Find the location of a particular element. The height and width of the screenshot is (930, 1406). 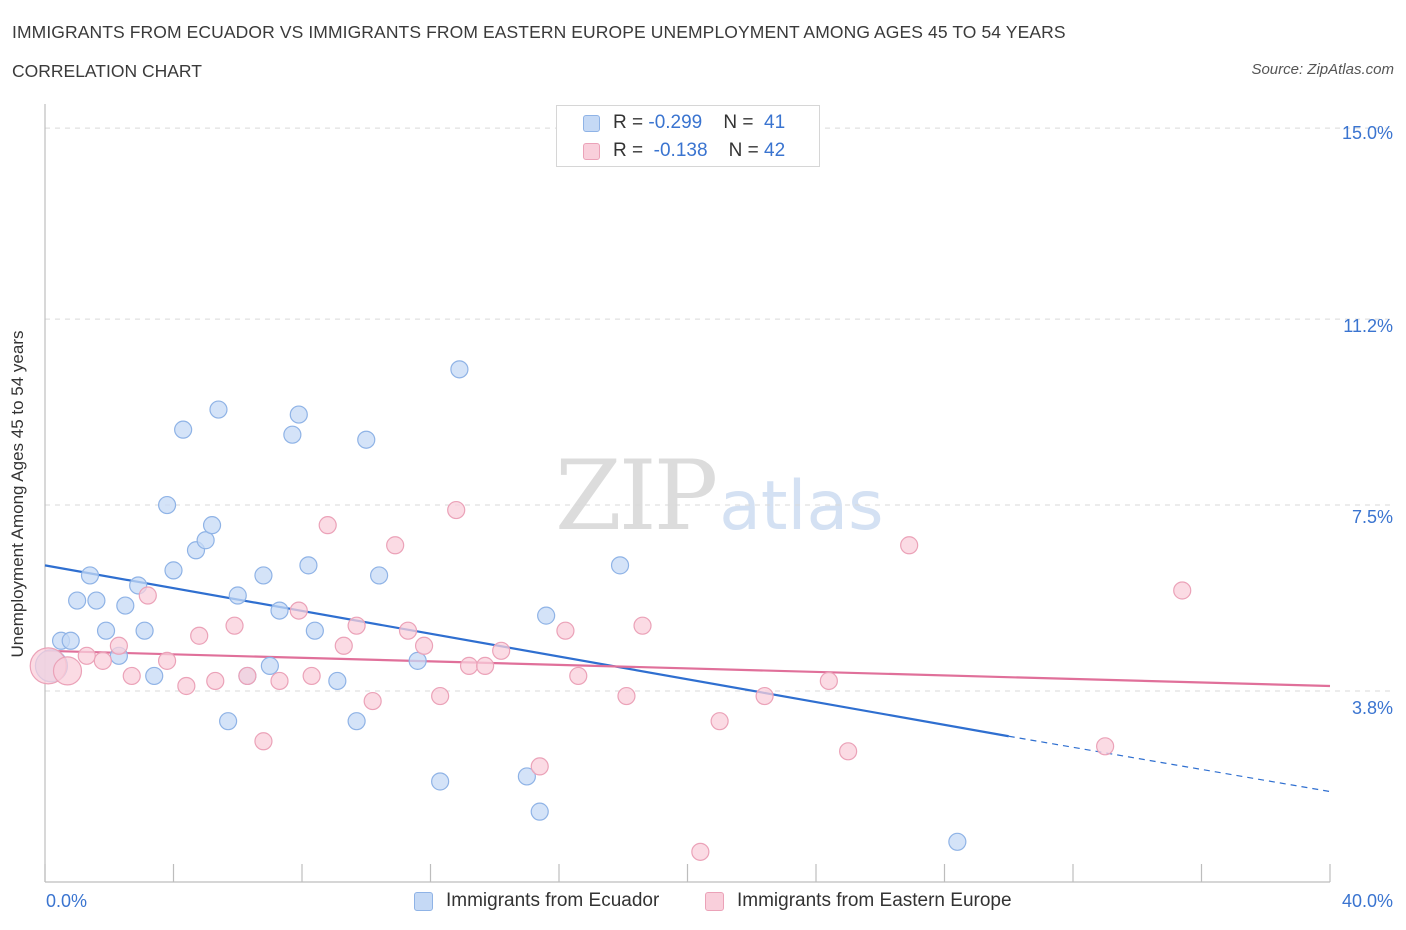

y-tick-label: 3.8% is located at coordinates (1372, 708).